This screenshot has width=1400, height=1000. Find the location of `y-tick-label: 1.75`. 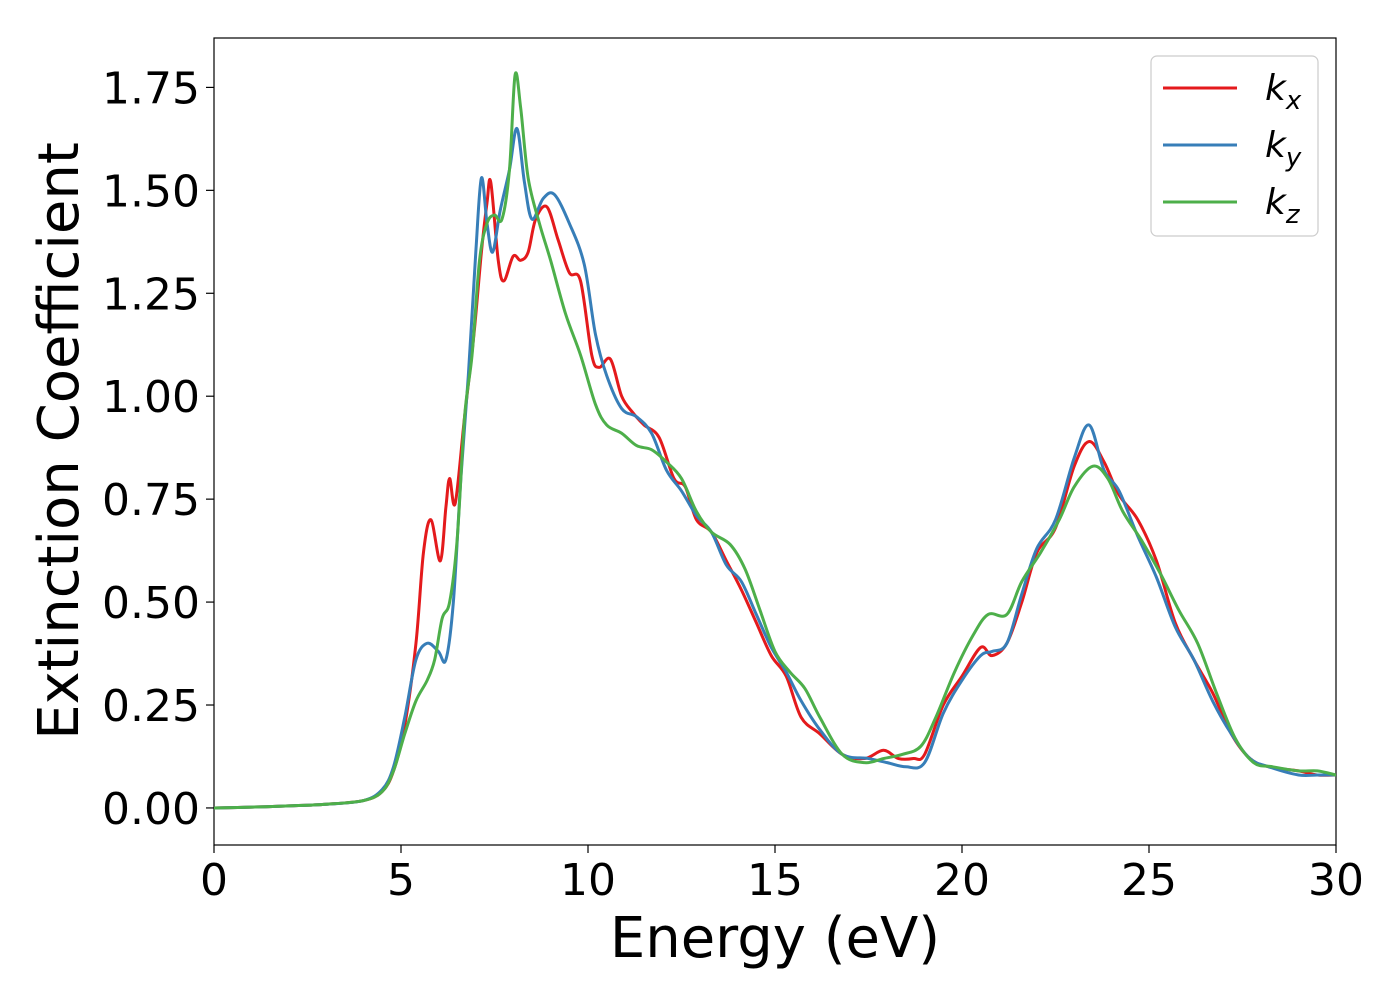

y-tick-label: 1.75 is located at coordinates (151, 88).